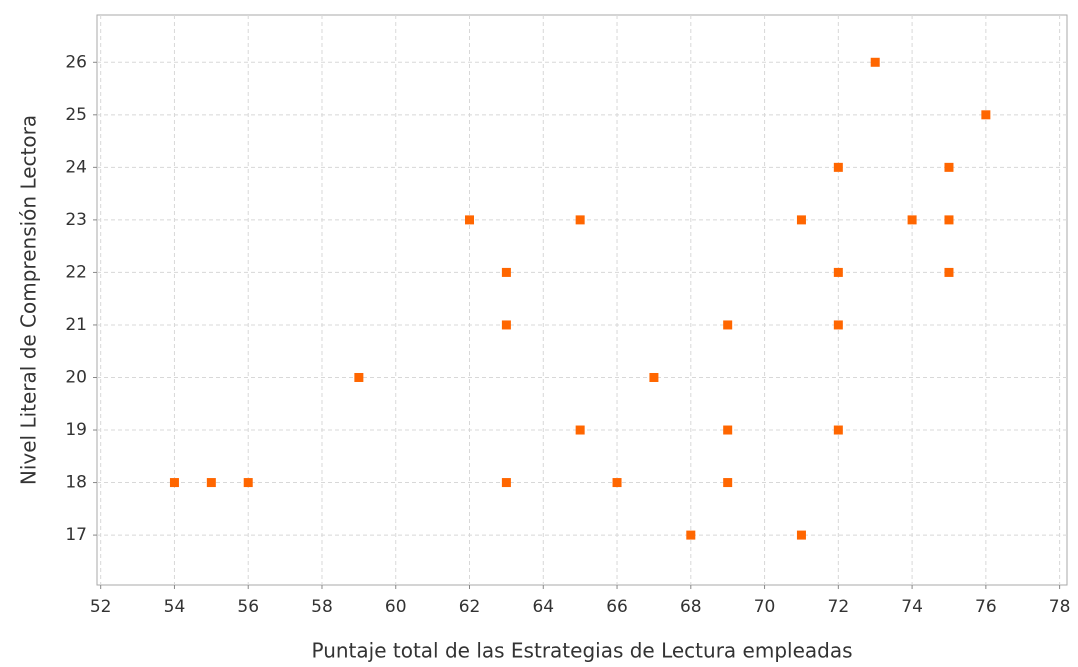  I want to click on y-tick-label: 22, so click(76, 272).